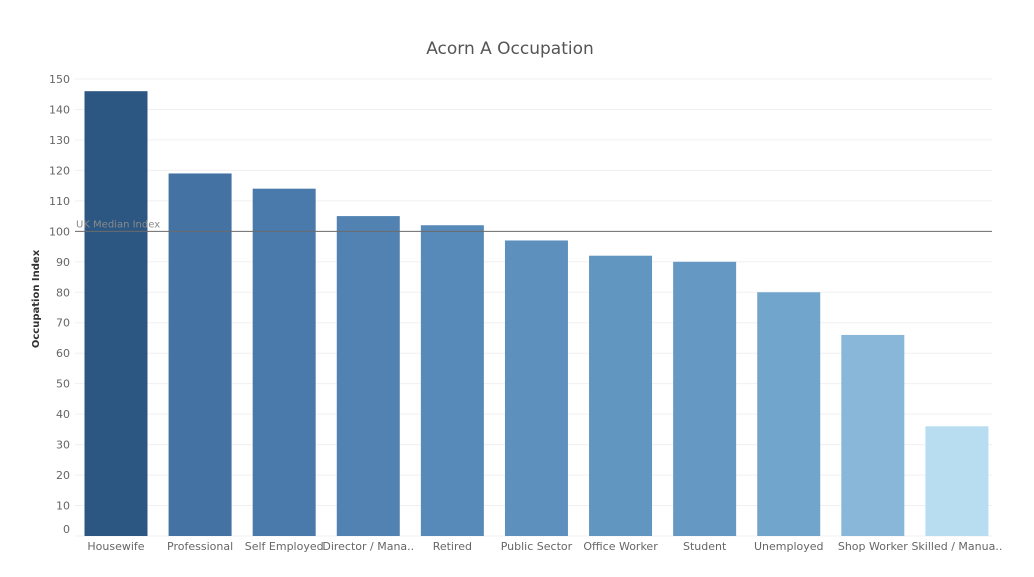  What do you see at coordinates (956, 546) in the screenshot?
I see `x-tick-label: Skilled / Manua..` at bounding box center [956, 546].